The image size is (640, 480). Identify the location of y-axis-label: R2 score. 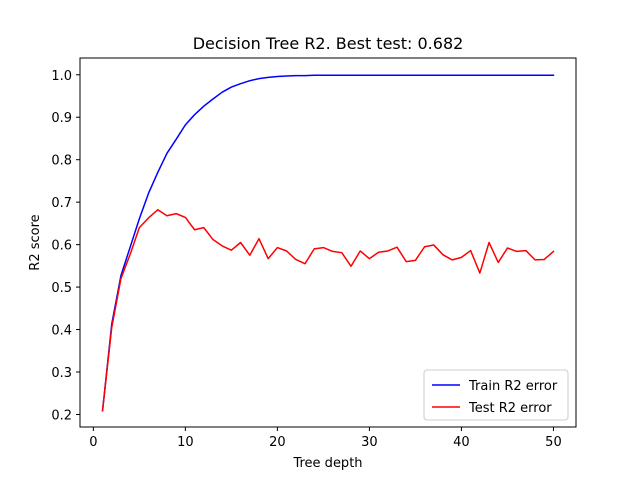
(35, 242).